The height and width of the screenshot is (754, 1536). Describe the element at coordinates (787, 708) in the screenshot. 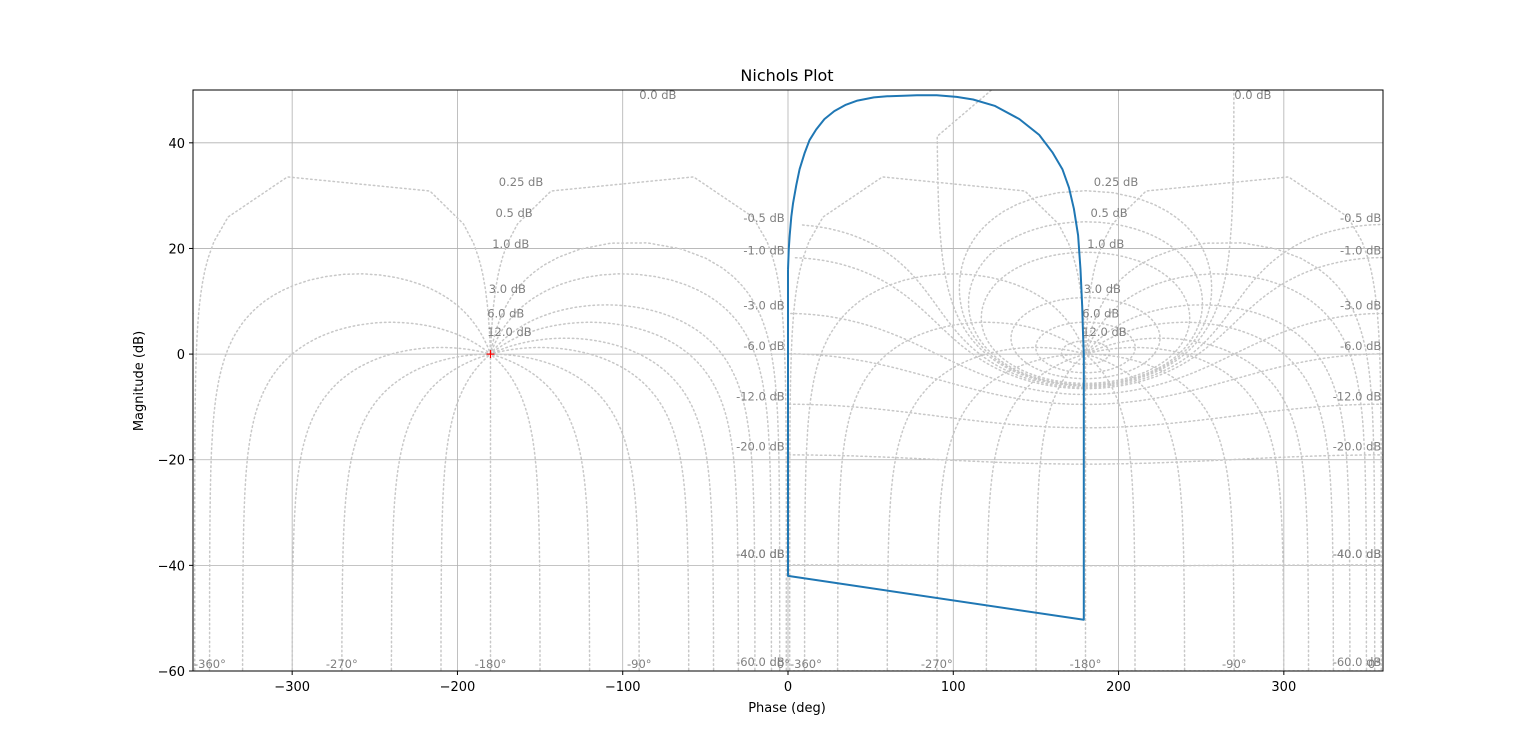

I see `x-axis-label: Phase (deg)` at that location.